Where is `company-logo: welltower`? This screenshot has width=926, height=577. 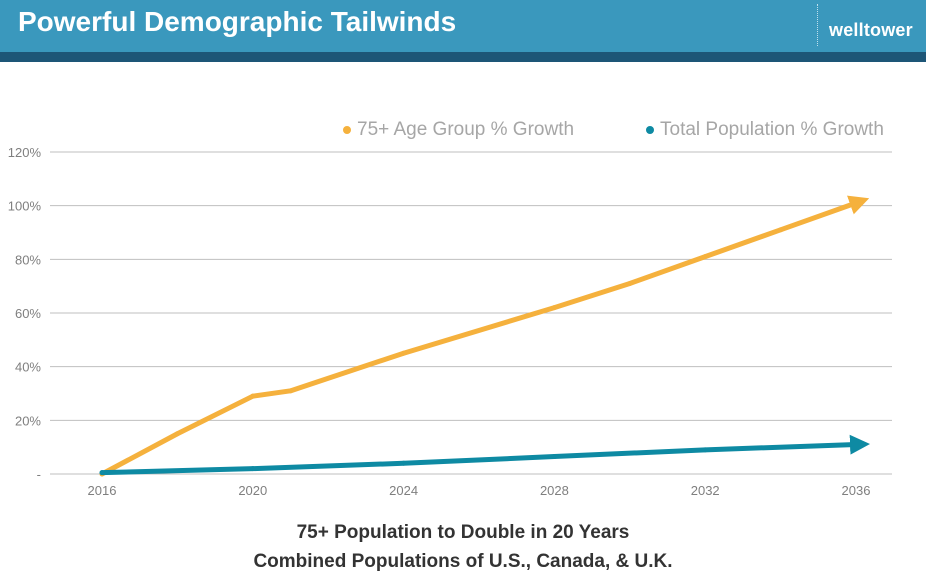 company-logo: welltower is located at coordinates (871, 30).